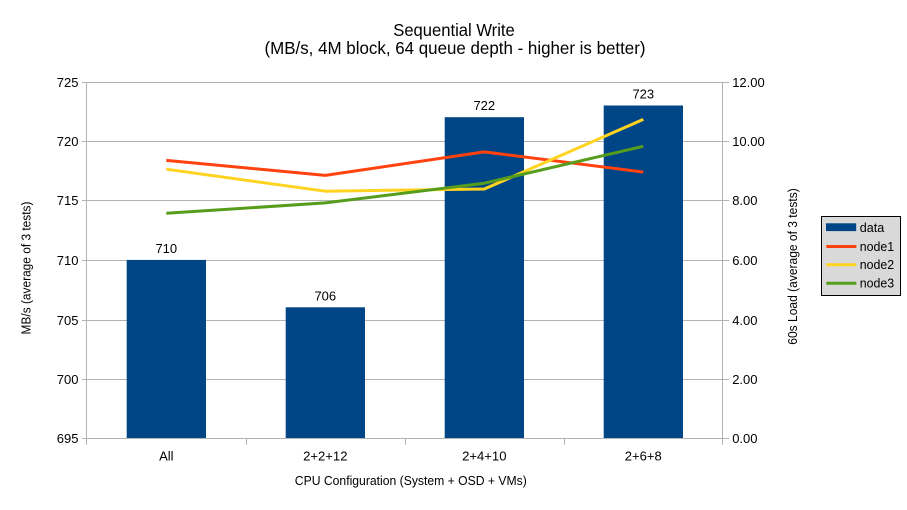  I want to click on svg-text: 6.00, so click(744, 260).